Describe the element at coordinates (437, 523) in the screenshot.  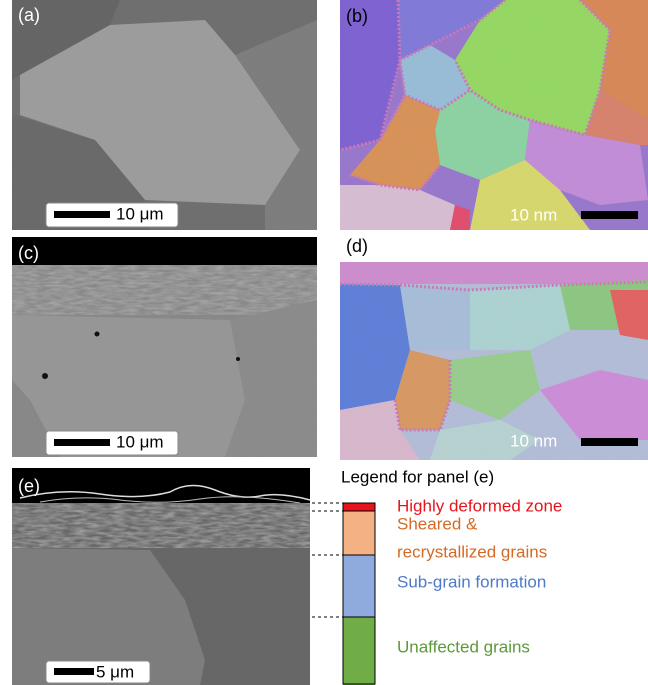
I see `legend-label: Sheared &` at that location.